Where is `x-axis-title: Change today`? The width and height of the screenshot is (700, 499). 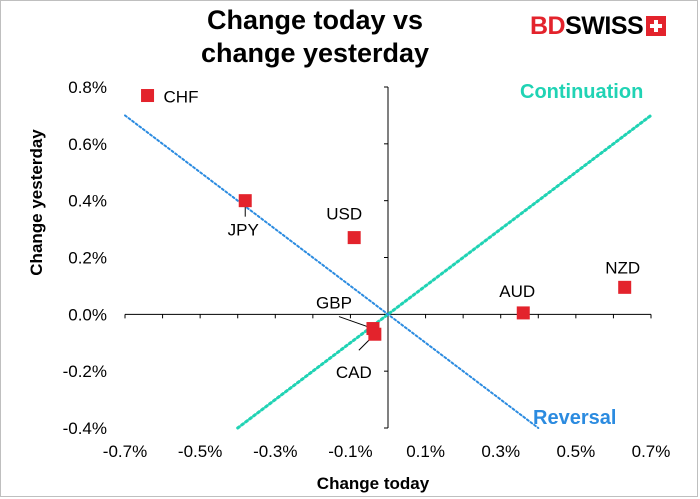 x-axis-title: Change today is located at coordinates (373, 483).